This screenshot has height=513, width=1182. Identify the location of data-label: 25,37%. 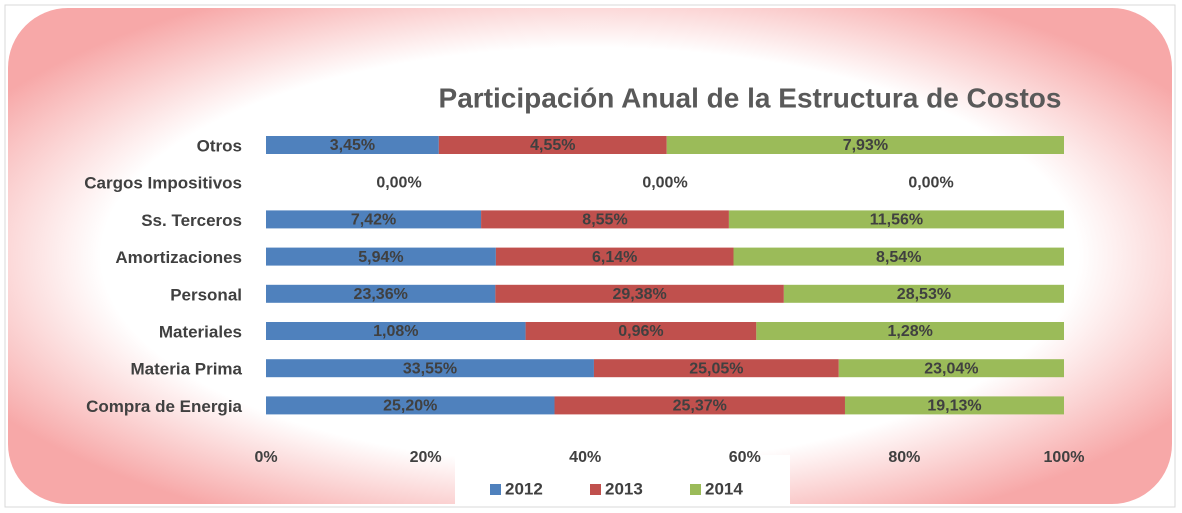
(700, 406).